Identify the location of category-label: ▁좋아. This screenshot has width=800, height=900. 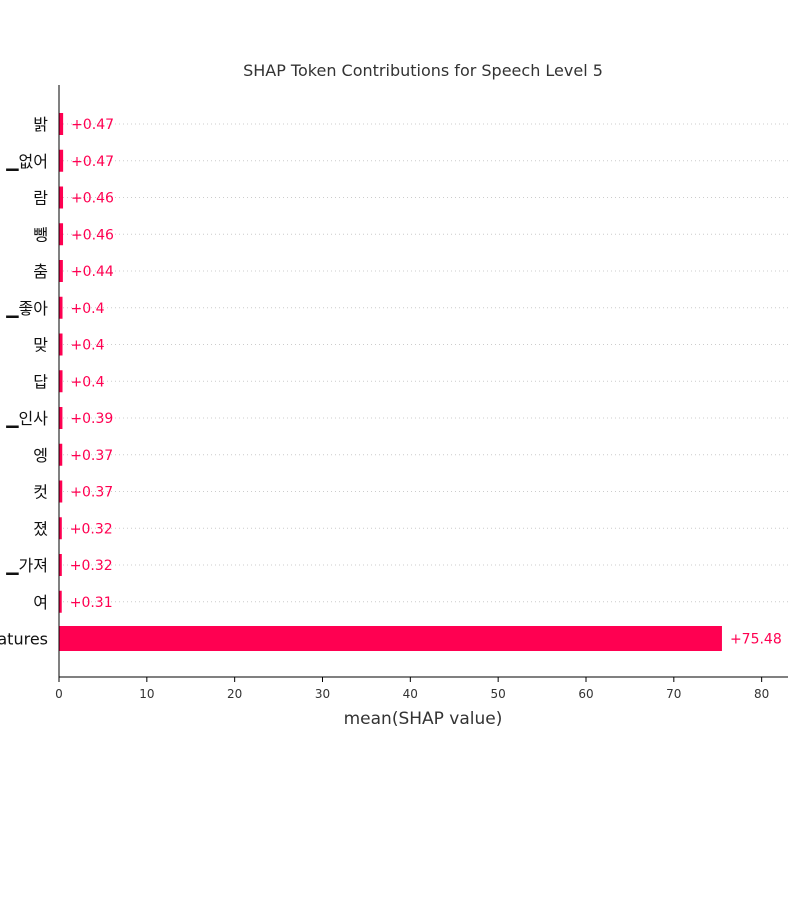
(26, 308).